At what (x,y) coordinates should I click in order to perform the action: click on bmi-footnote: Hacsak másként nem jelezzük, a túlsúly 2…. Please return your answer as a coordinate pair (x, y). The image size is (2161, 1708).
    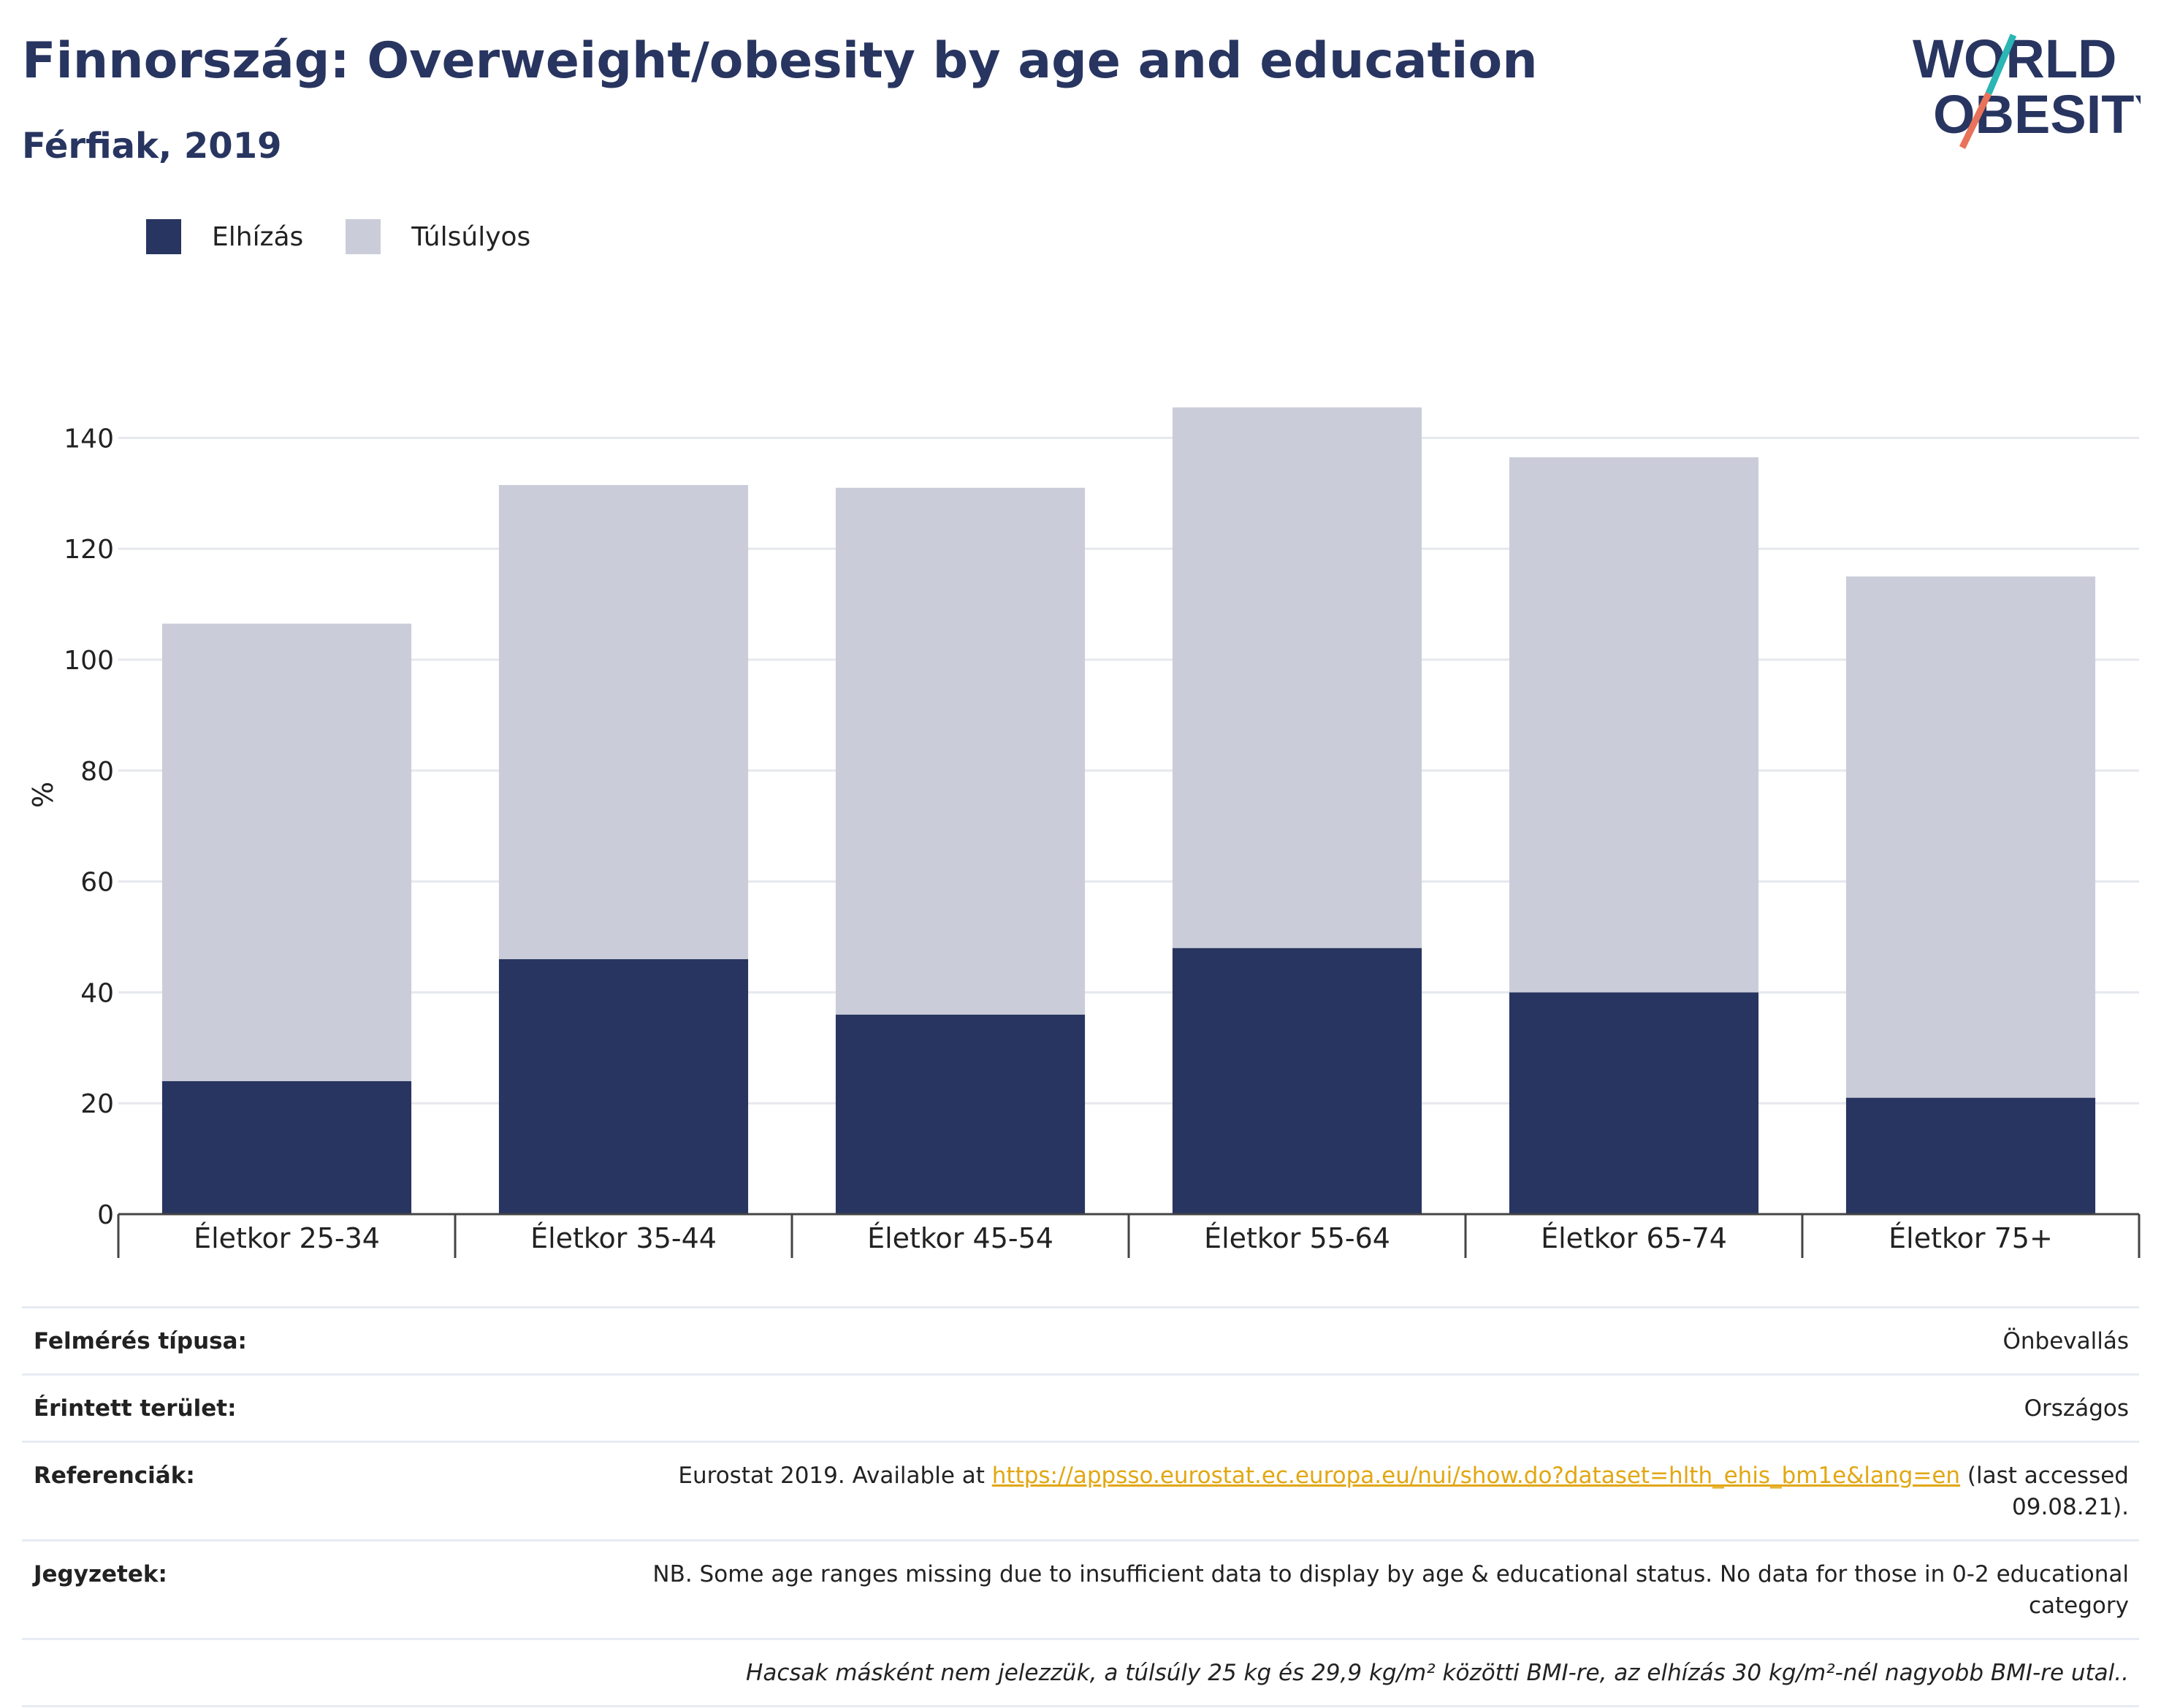
    Looking at the image, I should click on (1080, 1672).